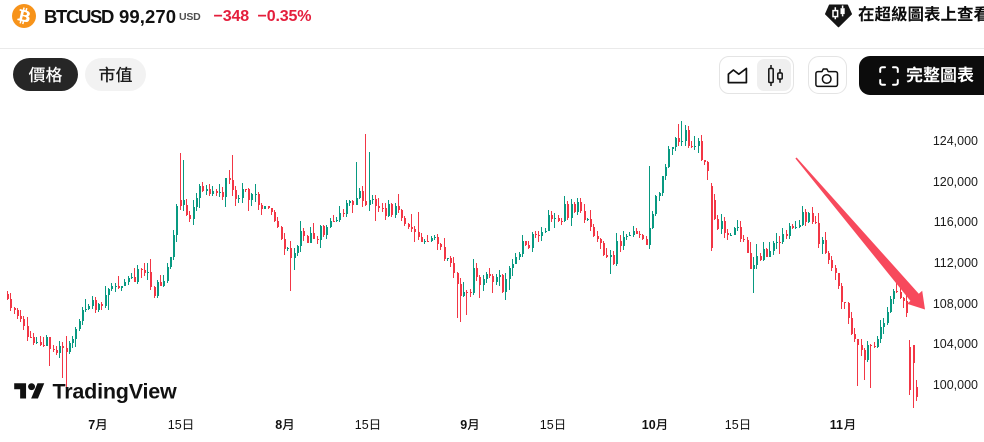  Describe the element at coordinates (278, 425) in the screenshot. I see `svg-text: 8` at that location.